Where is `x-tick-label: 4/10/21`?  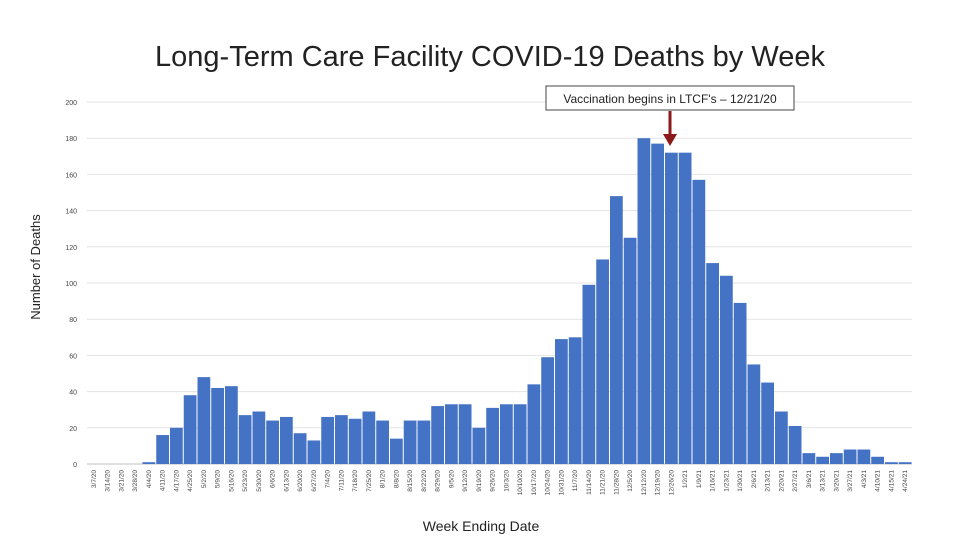 x-tick-label: 4/10/21 is located at coordinates (878, 481).